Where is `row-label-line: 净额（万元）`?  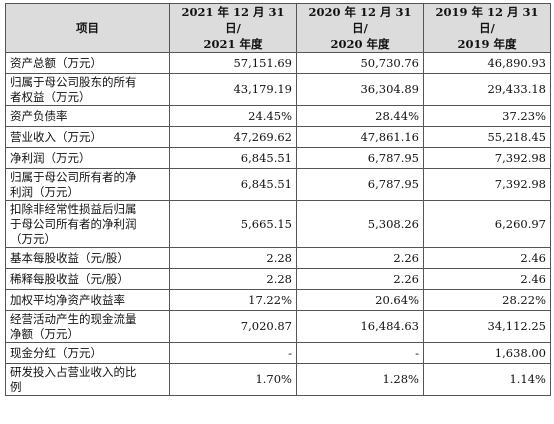 row-label-line: 净额（万元） is located at coordinates (44, 333).